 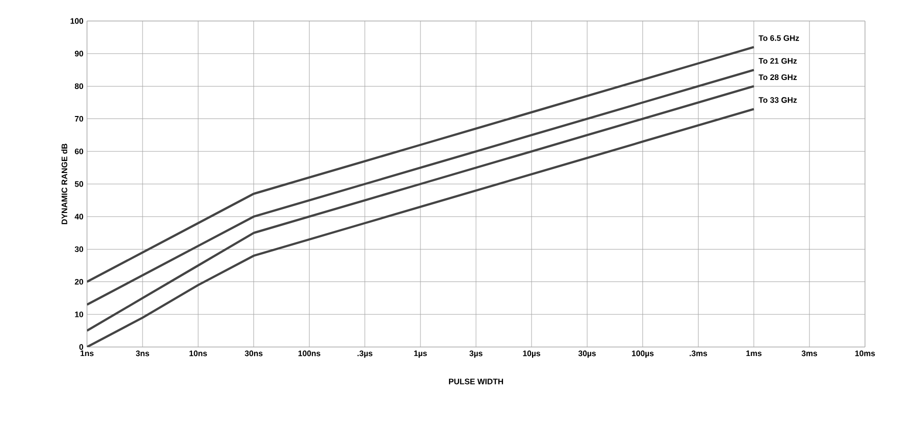 What do you see at coordinates (253, 353) in the screenshot?
I see `x-tick-label: 30ns` at bounding box center [253, 353].